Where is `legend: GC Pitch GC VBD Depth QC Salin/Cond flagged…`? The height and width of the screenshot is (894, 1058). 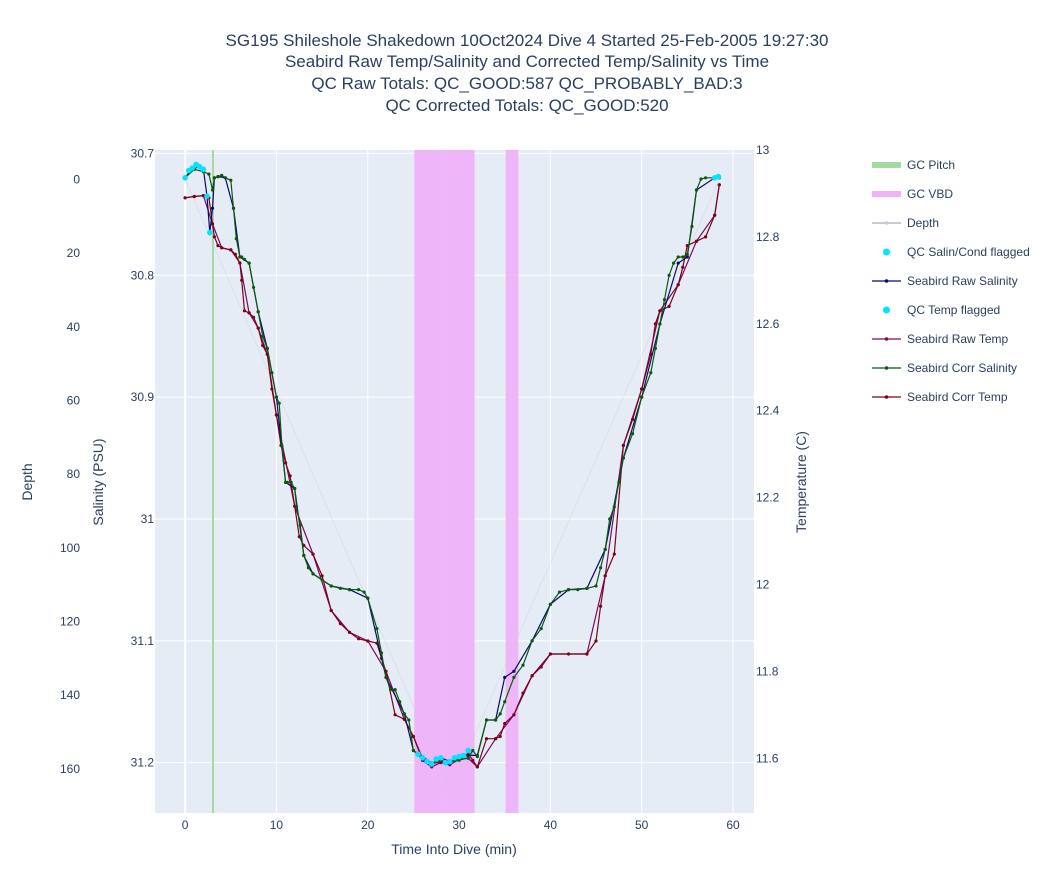
legend: GC Pitch GC VBD Depth QC Salin/Cond flagged… is located at coordinates (951, 281).